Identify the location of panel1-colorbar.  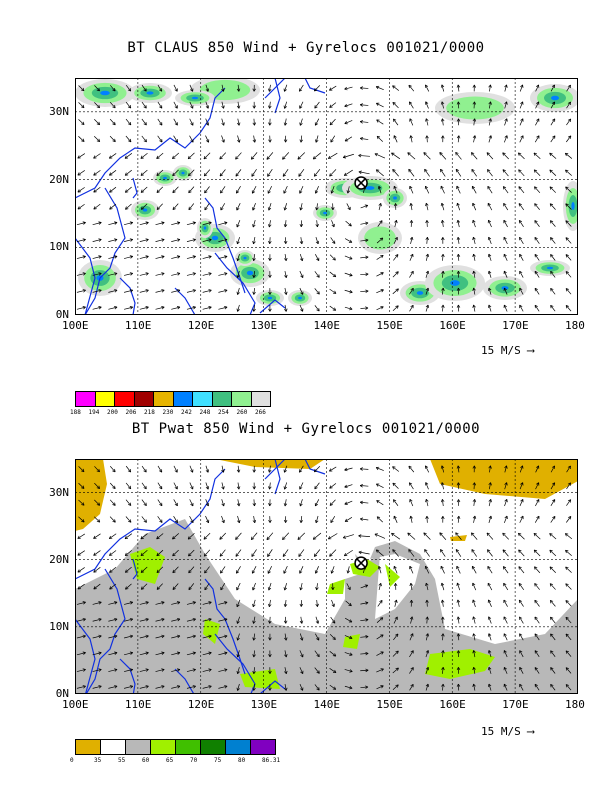
(173, 399).